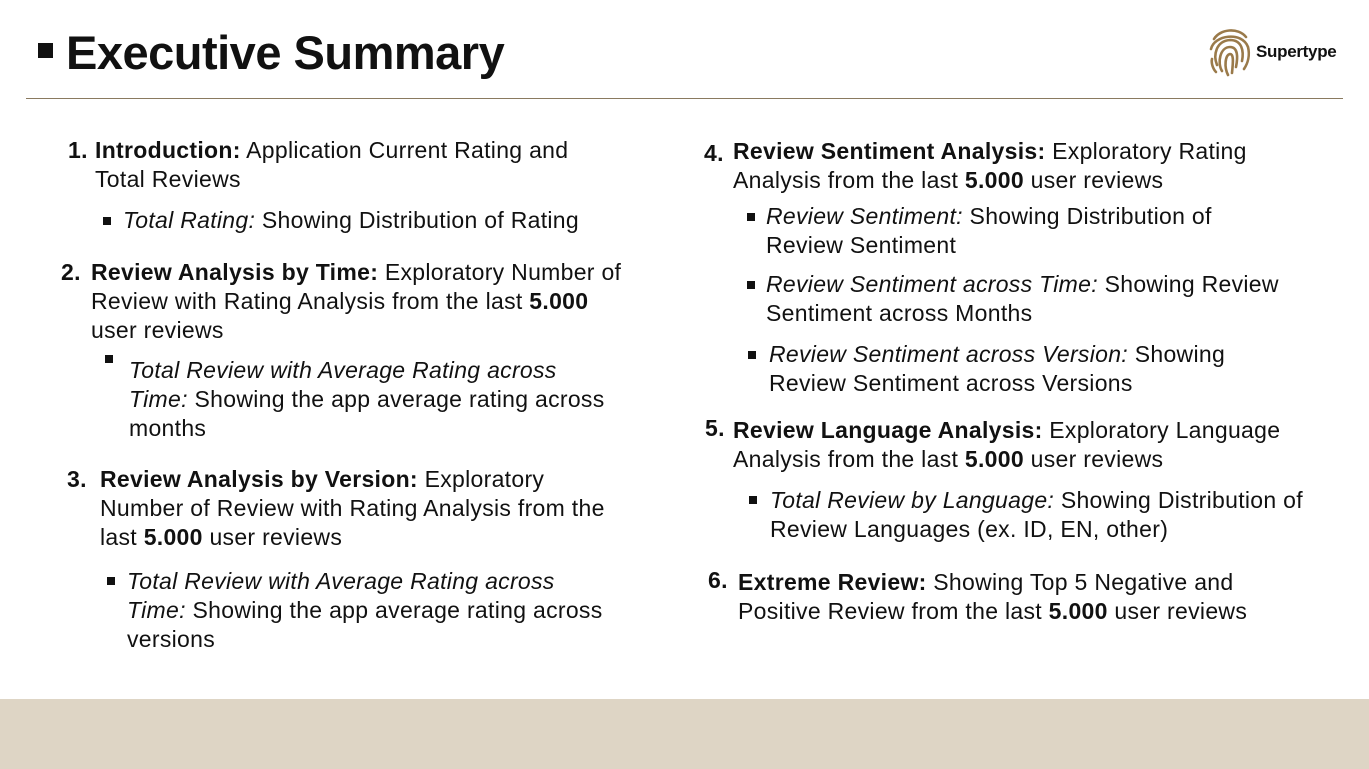 This screenshot has height=769, width=1369. Describe the element at coordinates (285, 52) in the screenshot. I see `page-title: Executive Summary` at that location.